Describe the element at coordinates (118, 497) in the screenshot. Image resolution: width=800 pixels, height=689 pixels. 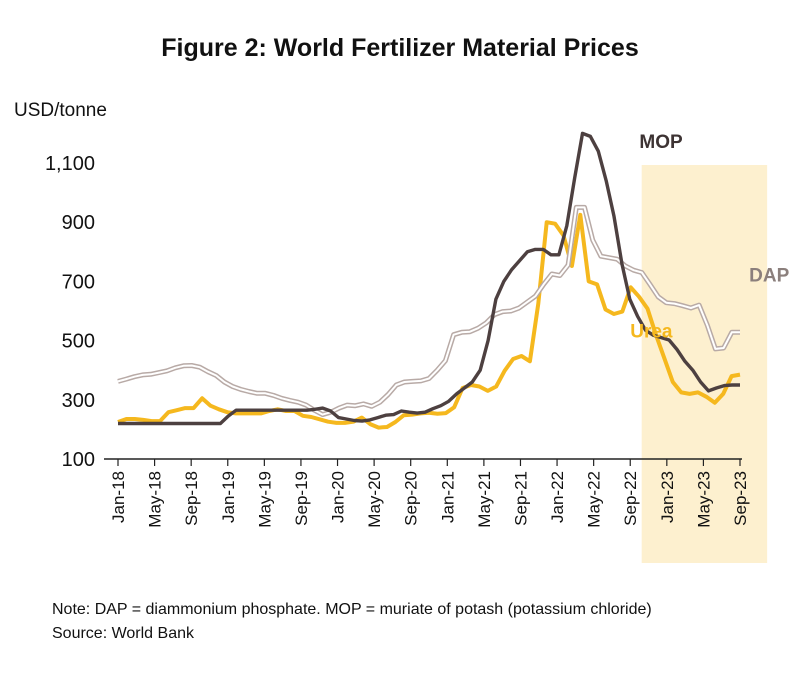
I see `x-tick-label: Jan-18` at that location.